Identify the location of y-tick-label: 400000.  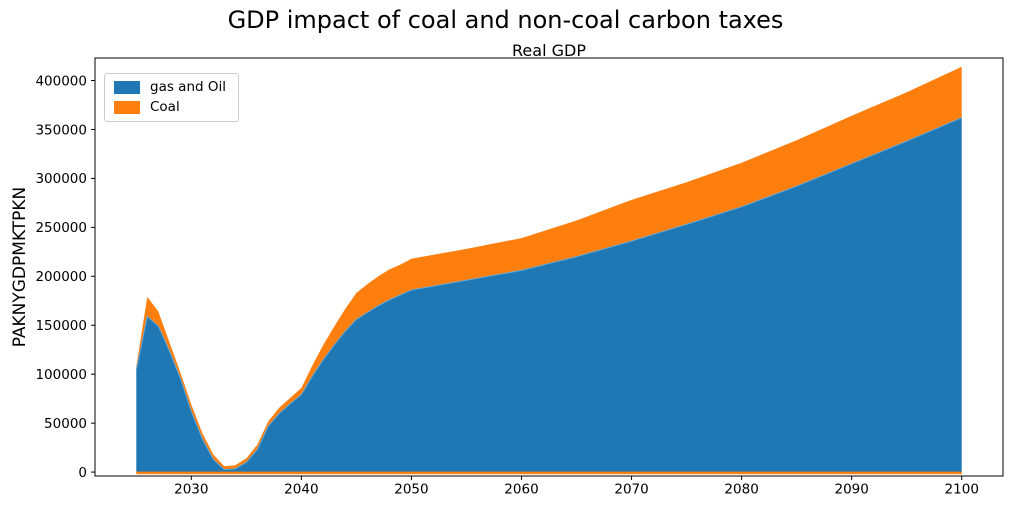
(61, 81).